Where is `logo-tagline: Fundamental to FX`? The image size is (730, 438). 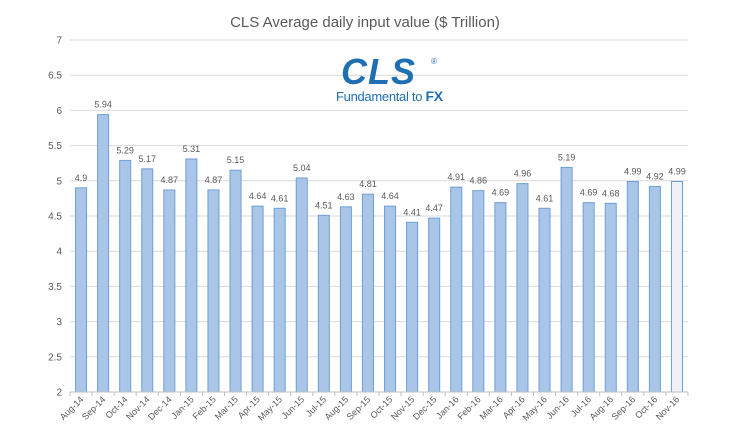 logo-tagline: Fundamental to FX is located at coordinates (389, 96).